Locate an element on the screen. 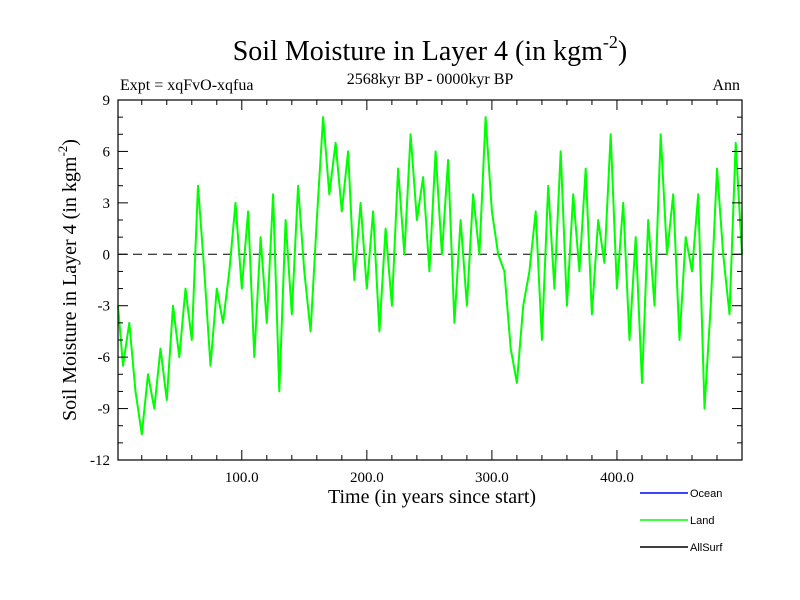 The height and width of the screenshot is (600, 800). chart-subtitle: 2568kyr BP - 0000kyr BP is located at coordinates (430, 79).